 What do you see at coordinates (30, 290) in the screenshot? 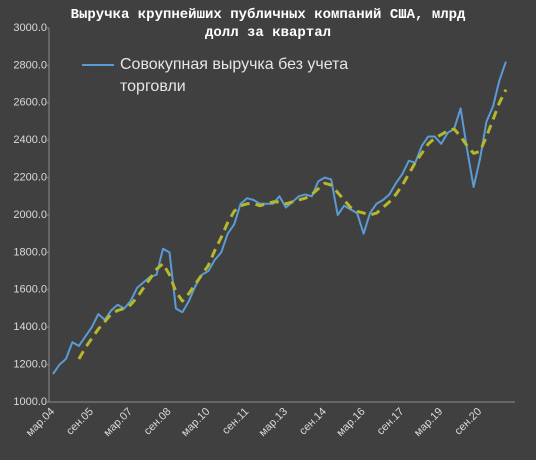
I see `y-tick-label: 1600.0` at bounding box center [30, 290].